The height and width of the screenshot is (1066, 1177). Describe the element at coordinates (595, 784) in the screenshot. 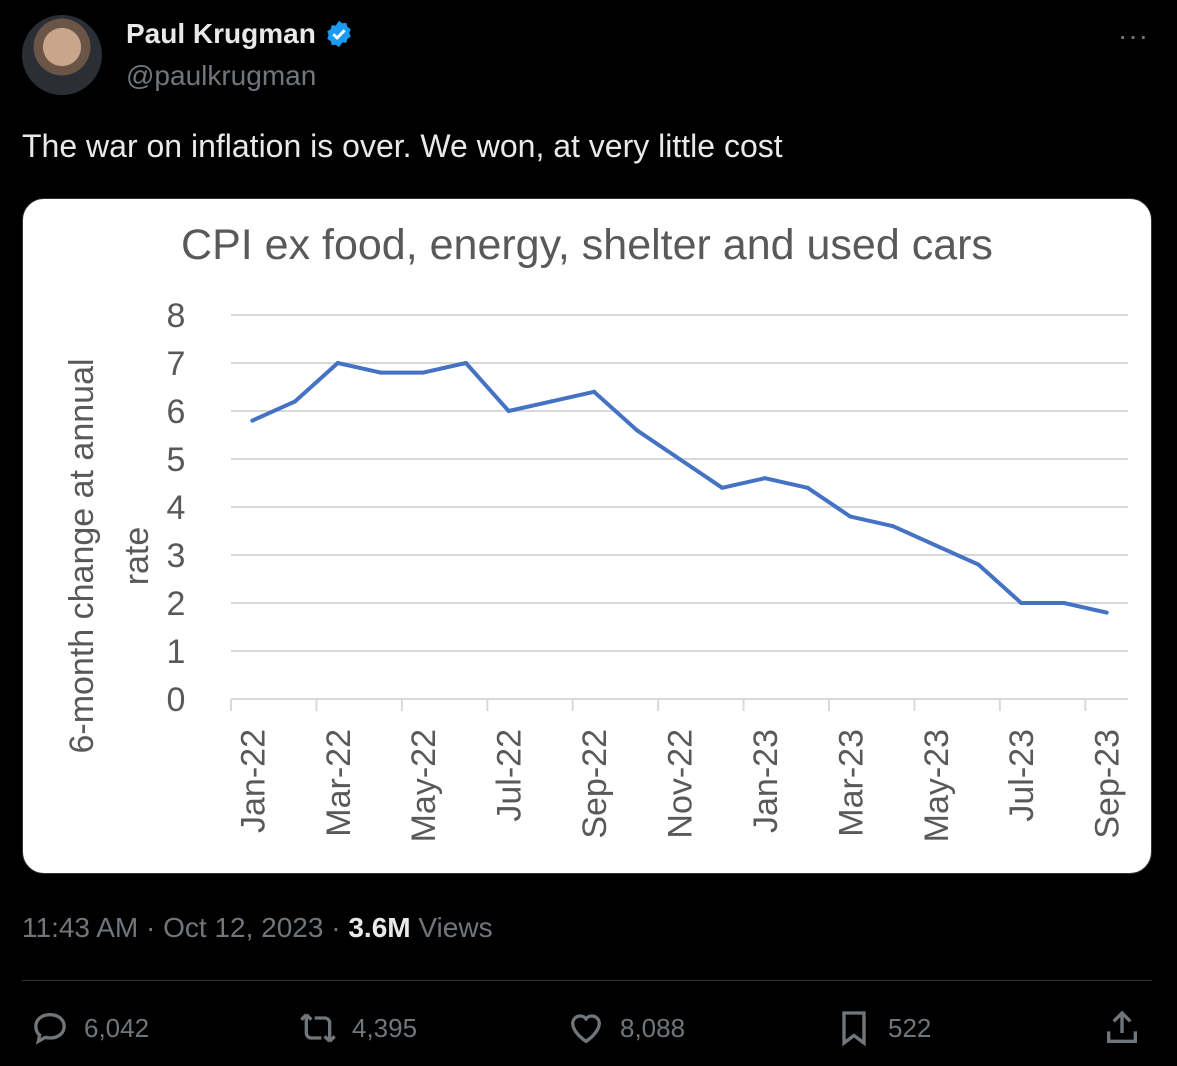

I see `x-tick-label: Sep-22` at that location.